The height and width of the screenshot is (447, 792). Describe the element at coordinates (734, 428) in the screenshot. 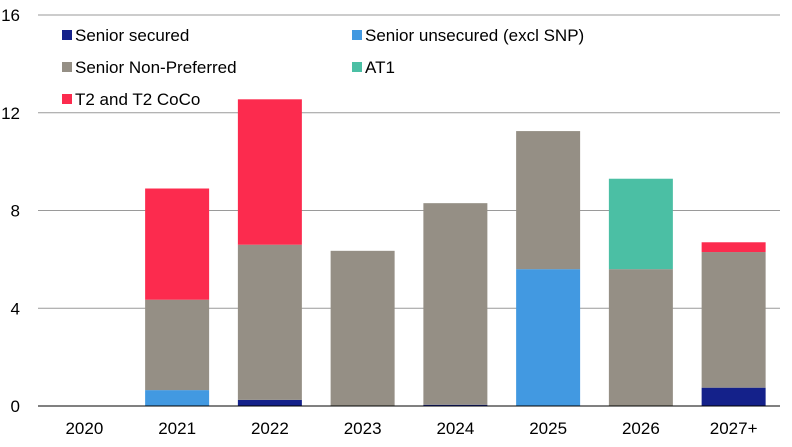

I see `x-tick-label: 2027+` at that location.